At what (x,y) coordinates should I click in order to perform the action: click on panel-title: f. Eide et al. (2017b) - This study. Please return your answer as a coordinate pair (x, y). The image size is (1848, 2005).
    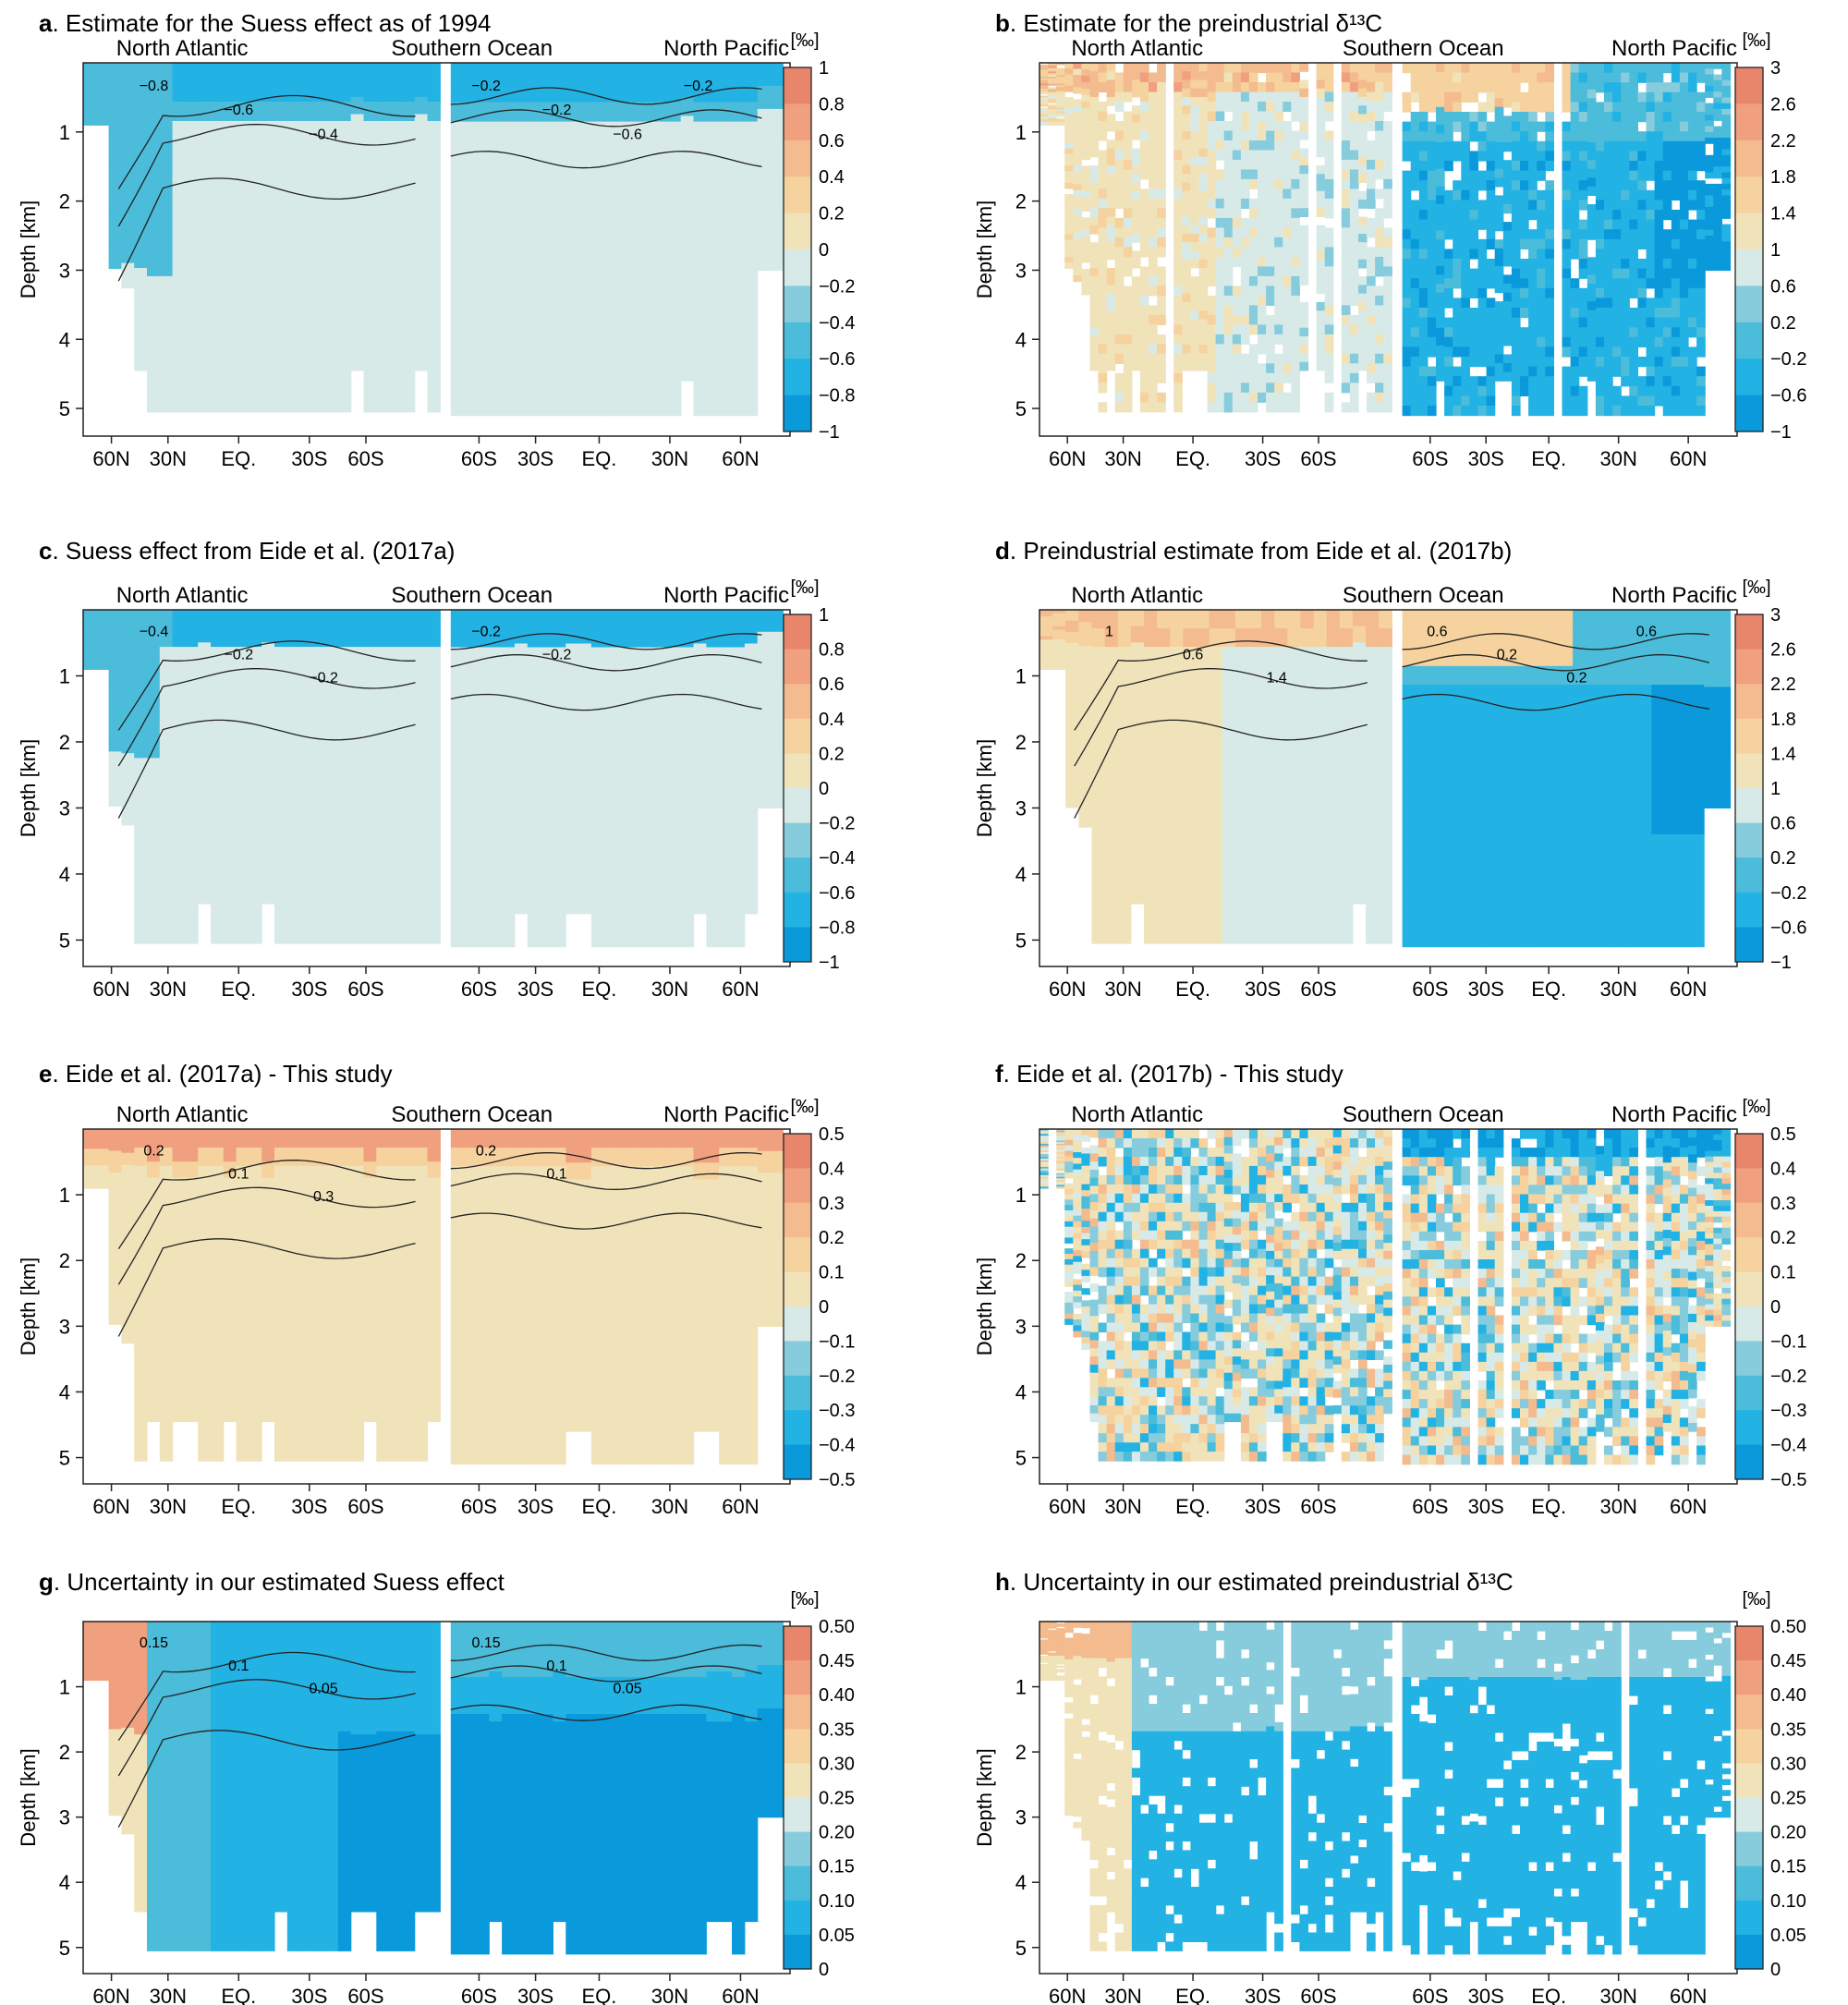
    Looking at the image, I should click on (1169, 1074).